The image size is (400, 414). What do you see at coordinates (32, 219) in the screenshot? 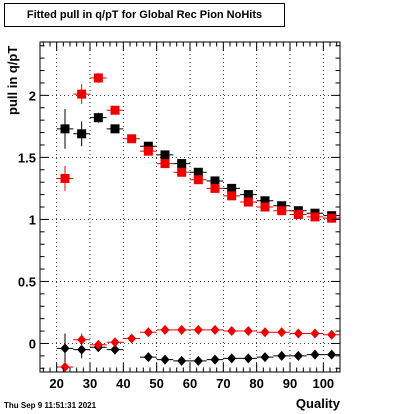
I see `y-tick-label: 1` at bounding box center [32, 219].